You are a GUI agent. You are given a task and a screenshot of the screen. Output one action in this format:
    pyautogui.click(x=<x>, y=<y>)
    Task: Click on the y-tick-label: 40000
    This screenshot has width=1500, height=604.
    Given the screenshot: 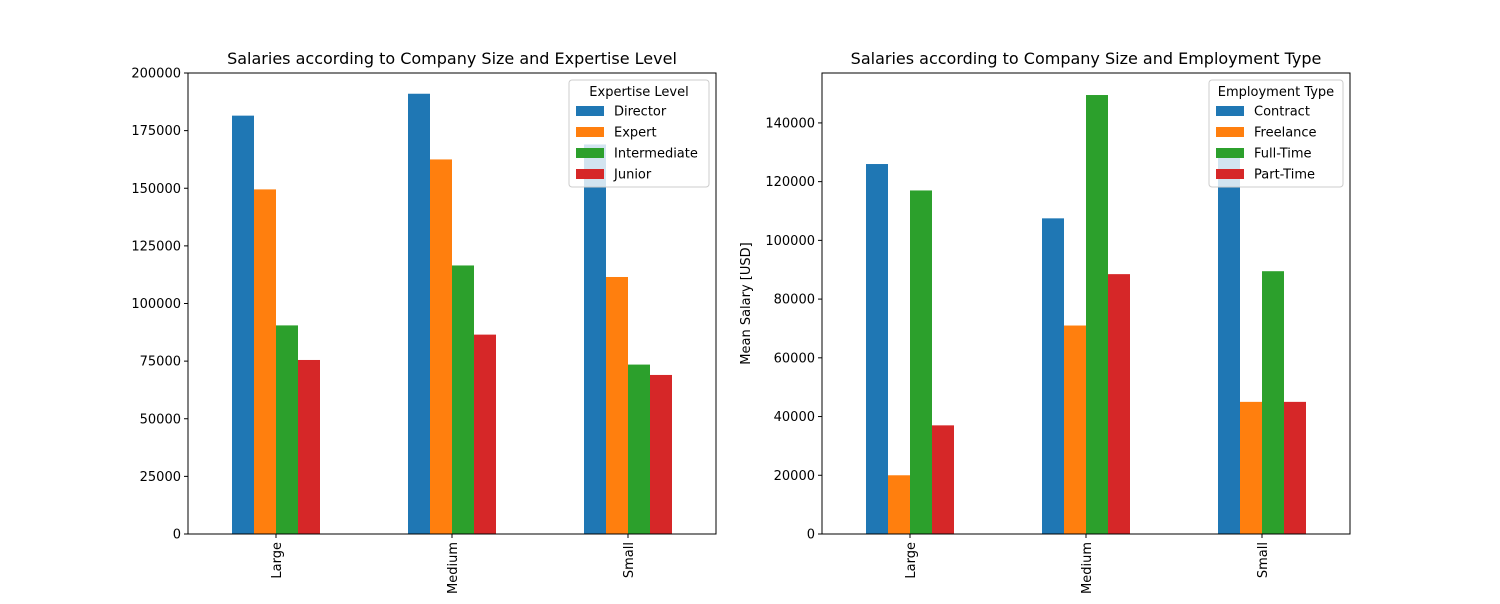 What is the action you would take?
    pyautogui.click(x=794, y=417)
    